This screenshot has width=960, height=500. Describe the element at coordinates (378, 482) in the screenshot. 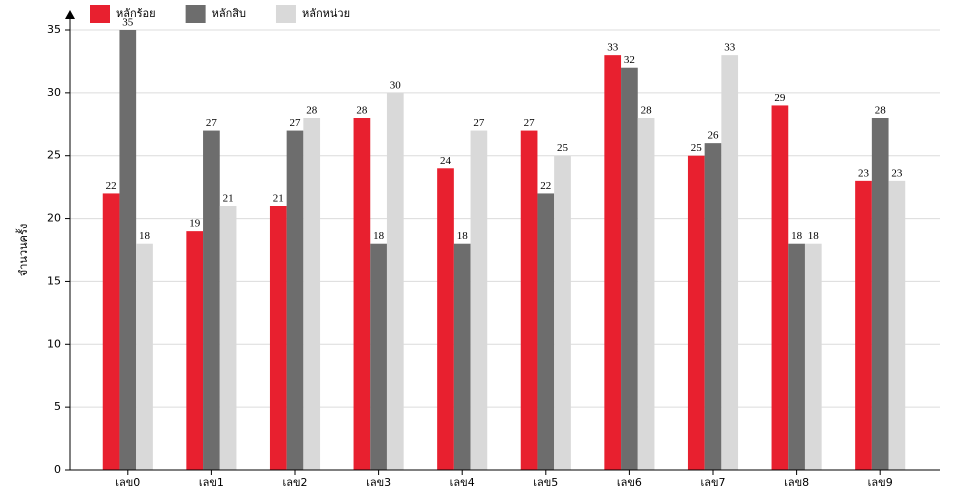

I see `x-tick-label: เลข3` at that location.